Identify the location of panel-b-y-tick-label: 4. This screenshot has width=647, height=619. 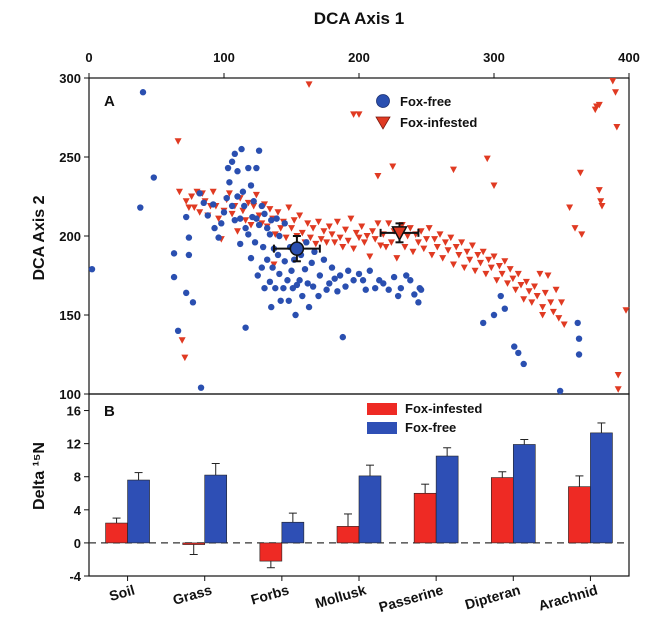
(78, 510).